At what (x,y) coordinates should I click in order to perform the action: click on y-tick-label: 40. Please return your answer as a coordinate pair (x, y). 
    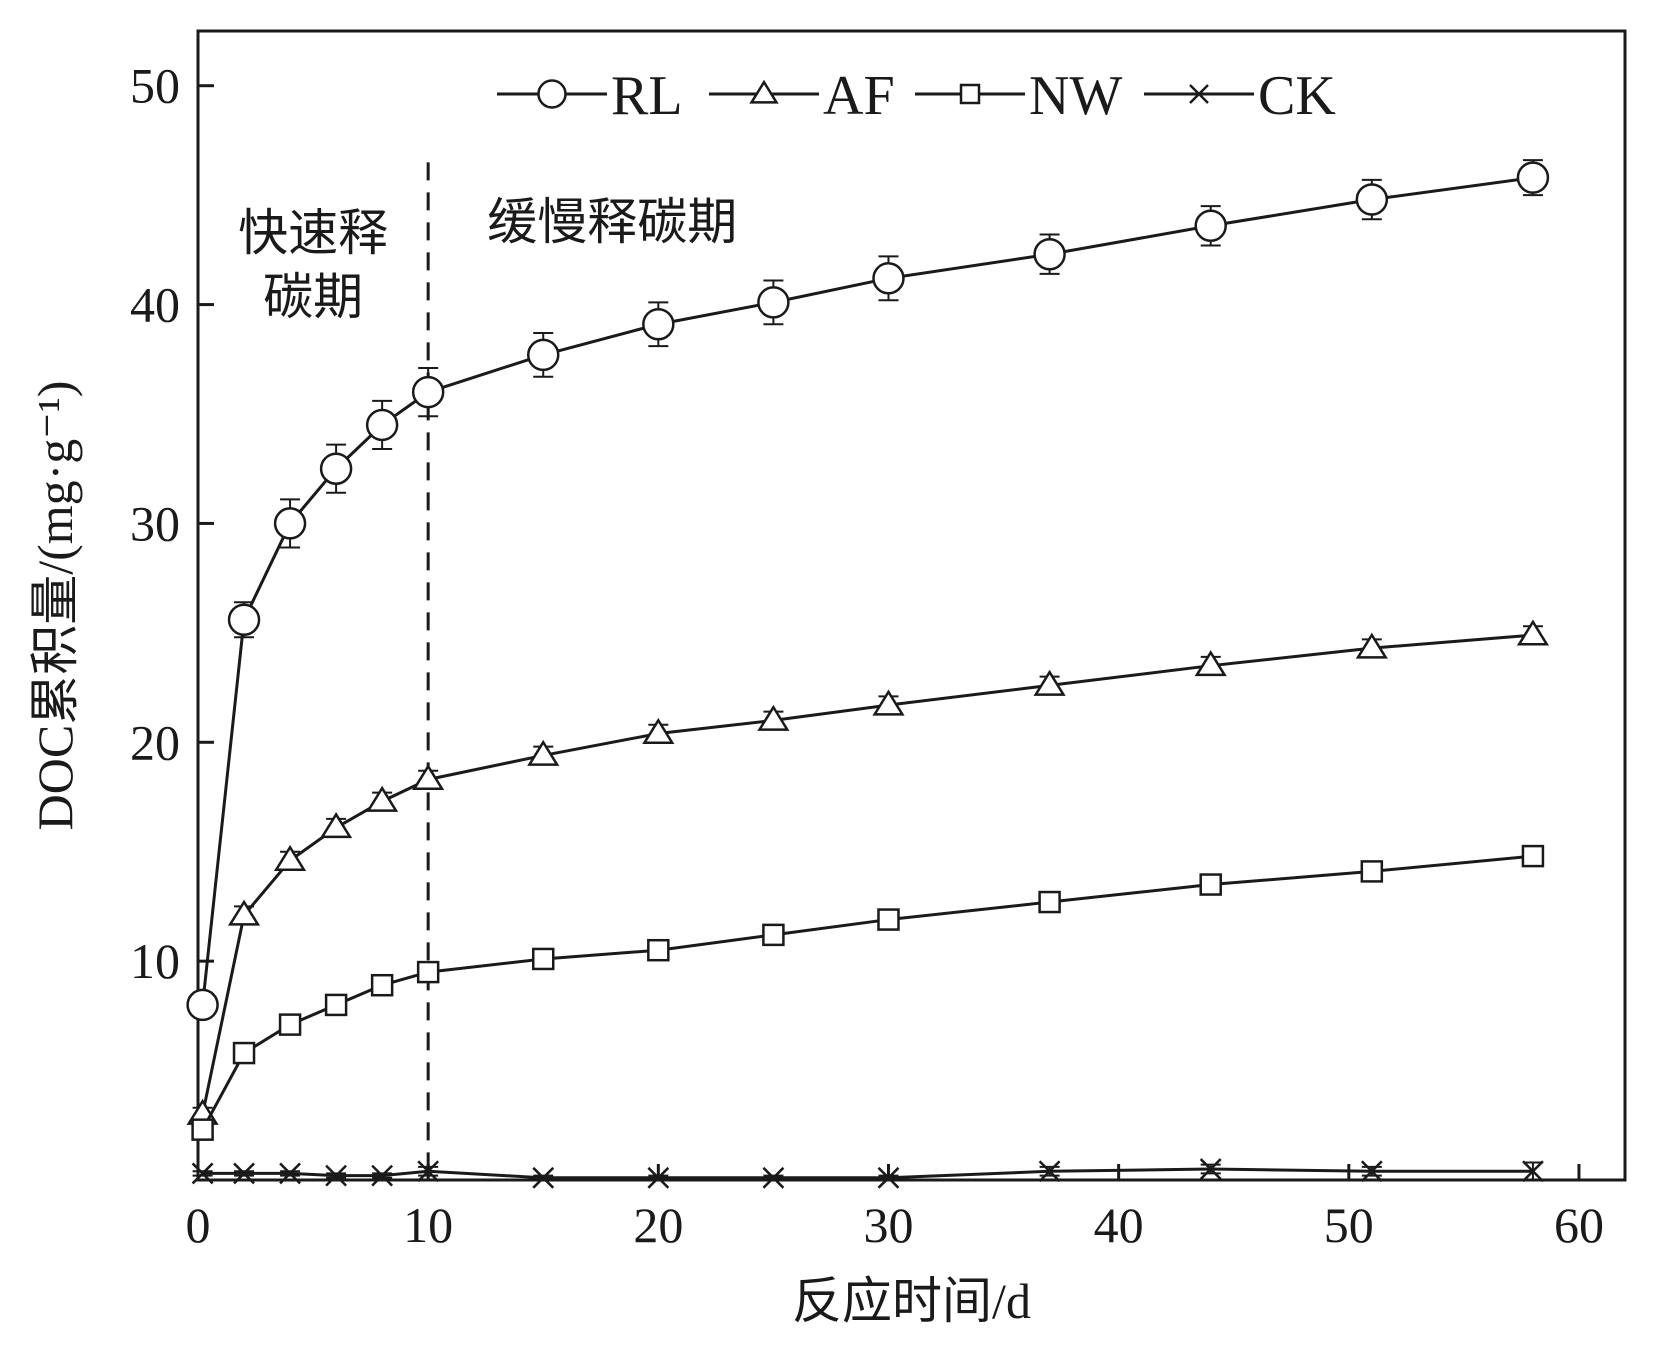
    Looking at the image, I should click on (155, 305).